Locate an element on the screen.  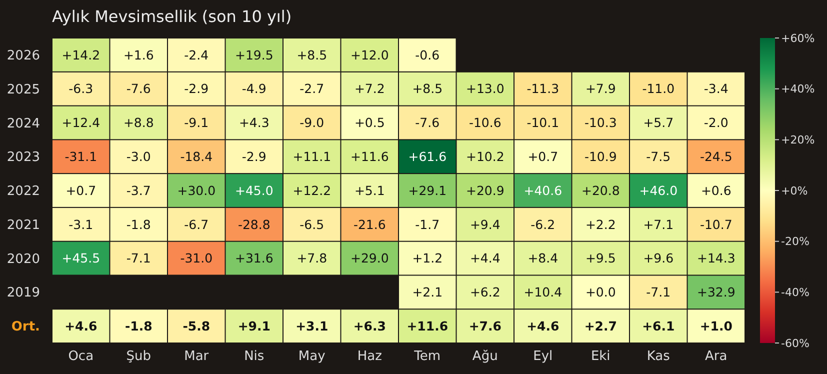
color-bar-label: +0% is located at coordinates (794, 191).